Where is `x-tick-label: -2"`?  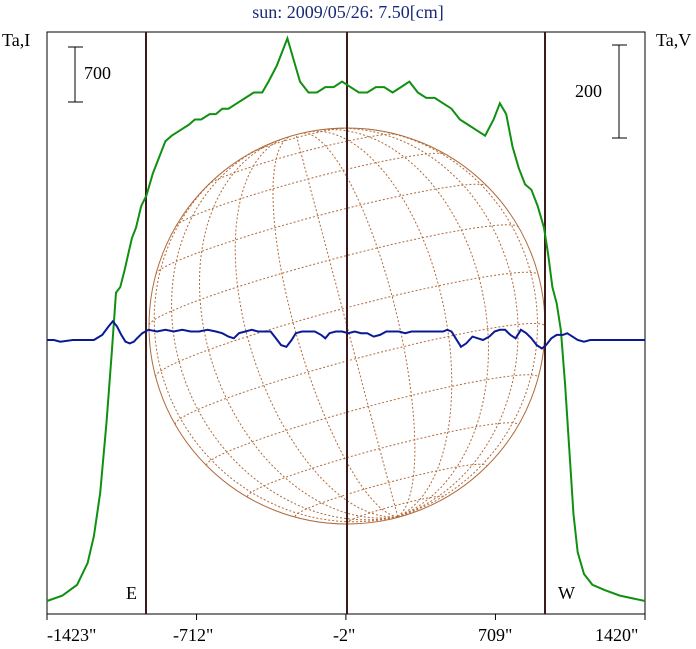 x-tick-label: -2" is located at coordinates (344, 635).